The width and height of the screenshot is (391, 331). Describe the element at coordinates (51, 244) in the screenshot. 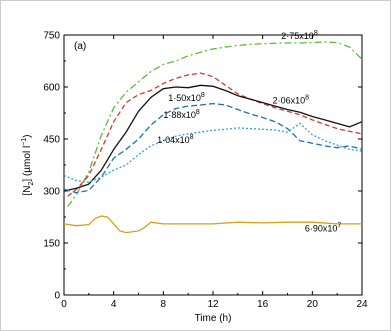

I see `y-tick-label: 150` at that location.